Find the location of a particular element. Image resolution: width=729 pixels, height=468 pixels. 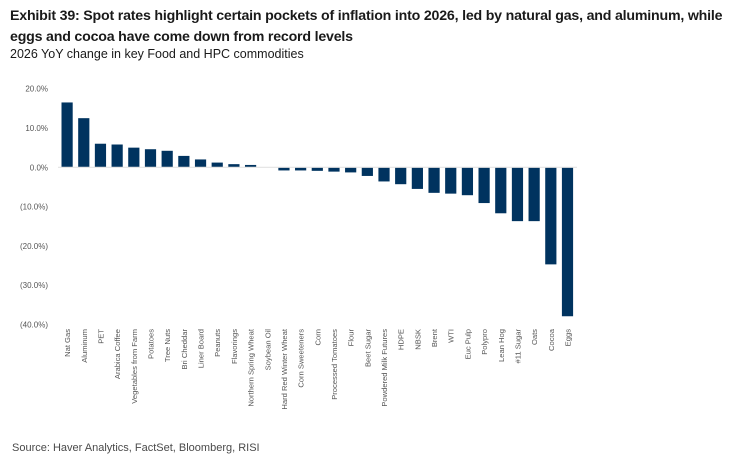

x-tick-label: Eggs is located at coordinates (568, 338).